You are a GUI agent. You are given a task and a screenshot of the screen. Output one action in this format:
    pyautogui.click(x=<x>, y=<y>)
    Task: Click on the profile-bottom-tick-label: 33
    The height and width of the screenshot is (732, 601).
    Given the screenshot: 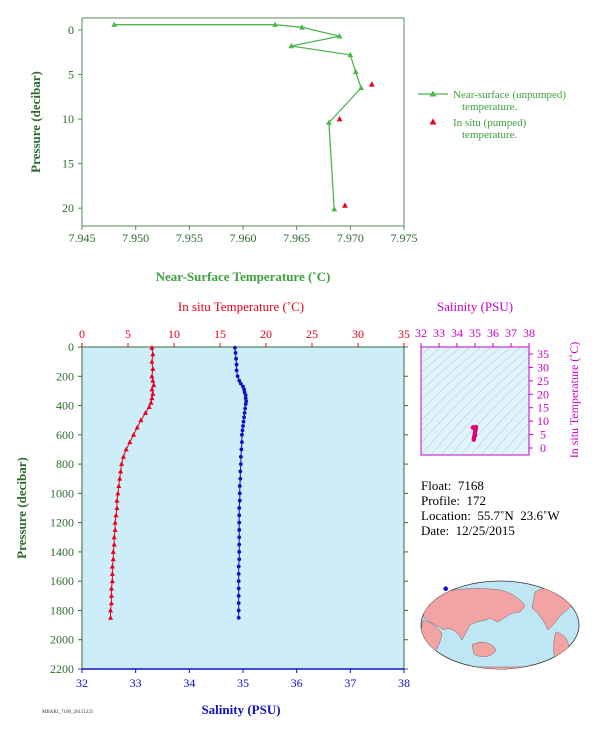 What is the action you would take?
    pyautogui.click(x=136, y=683)
    